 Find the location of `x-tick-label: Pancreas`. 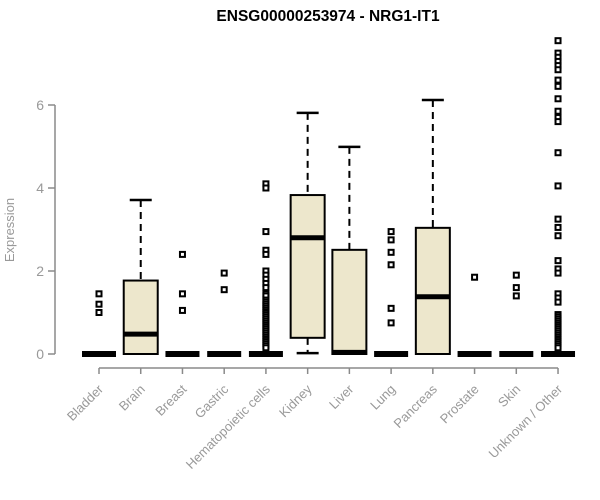

x-tick-label: Pancreas is located at coordinates (416, 406).